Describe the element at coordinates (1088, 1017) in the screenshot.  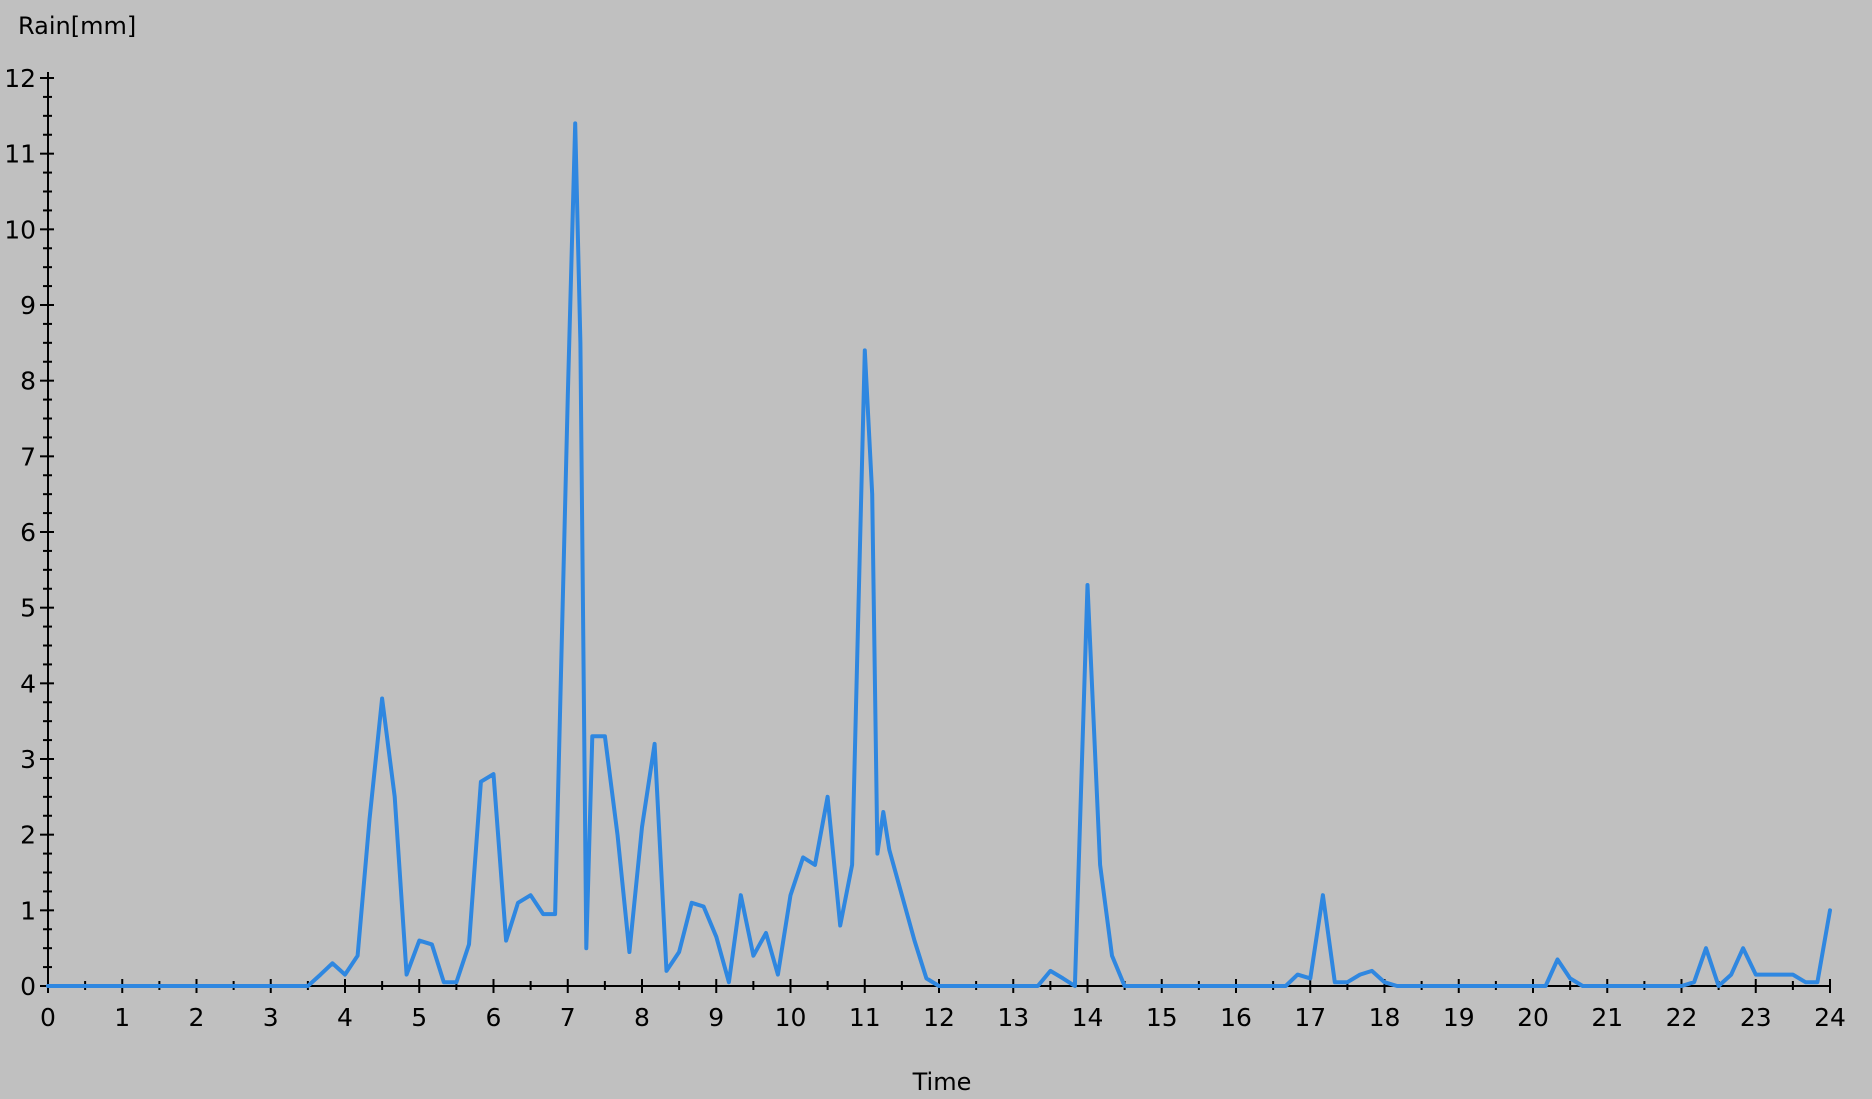
I see `x-tick-label: 14` at that location.